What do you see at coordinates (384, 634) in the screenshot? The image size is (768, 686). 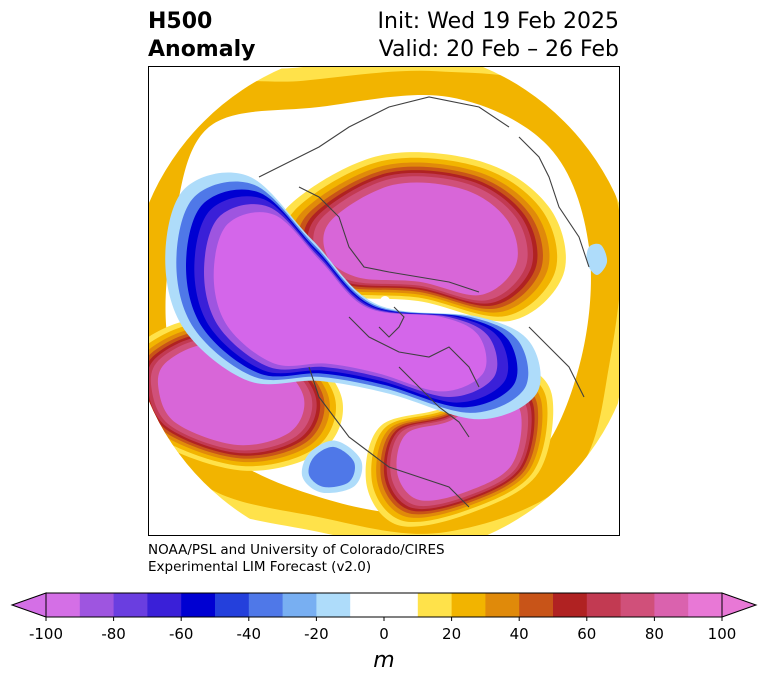 I see `colorbar-tick-label: 0` at bounding box center [384, 634].